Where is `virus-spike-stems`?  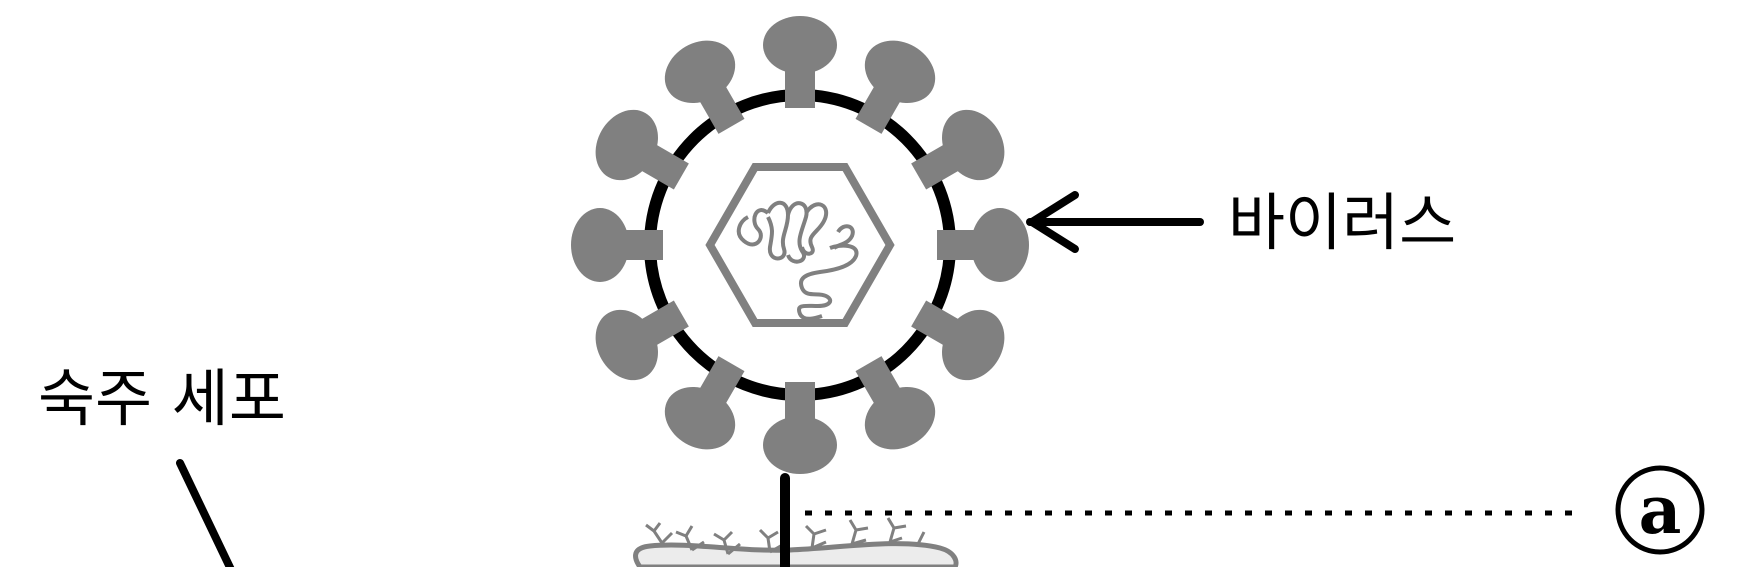
virus-spike-stems is located at coordinates (800, 245).